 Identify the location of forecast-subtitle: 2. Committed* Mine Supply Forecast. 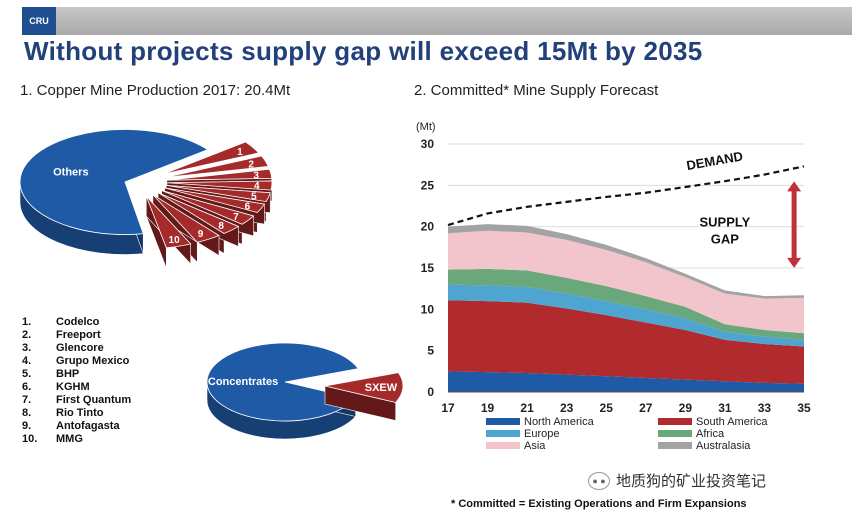
(536, 90).